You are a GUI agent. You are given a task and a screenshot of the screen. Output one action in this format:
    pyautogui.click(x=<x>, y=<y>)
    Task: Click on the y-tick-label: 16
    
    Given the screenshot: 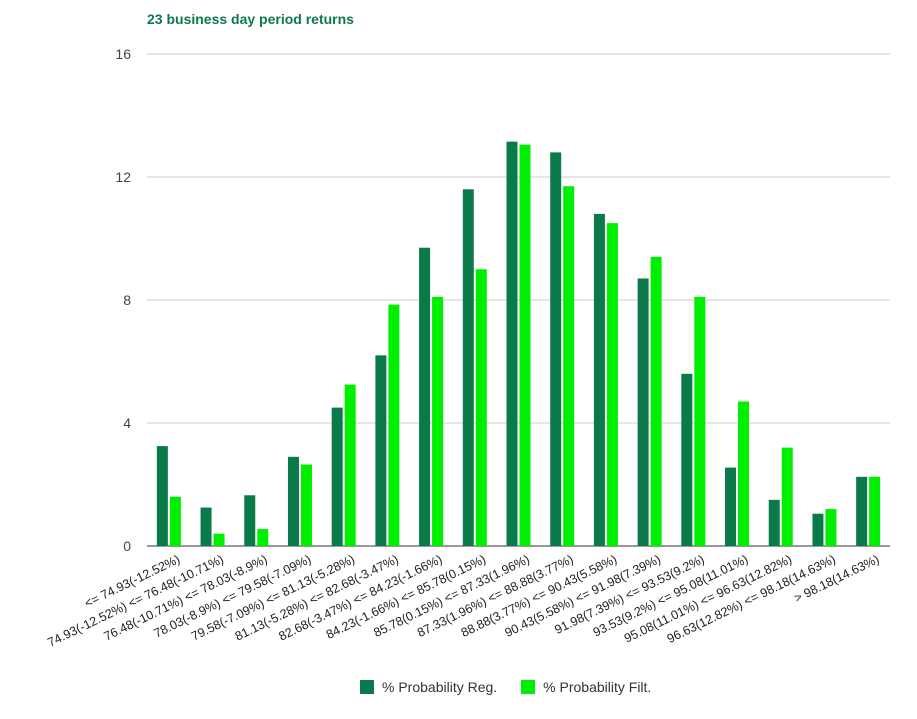 What is the action you would take?
    pyautogui.click(x=123, y=54)
    